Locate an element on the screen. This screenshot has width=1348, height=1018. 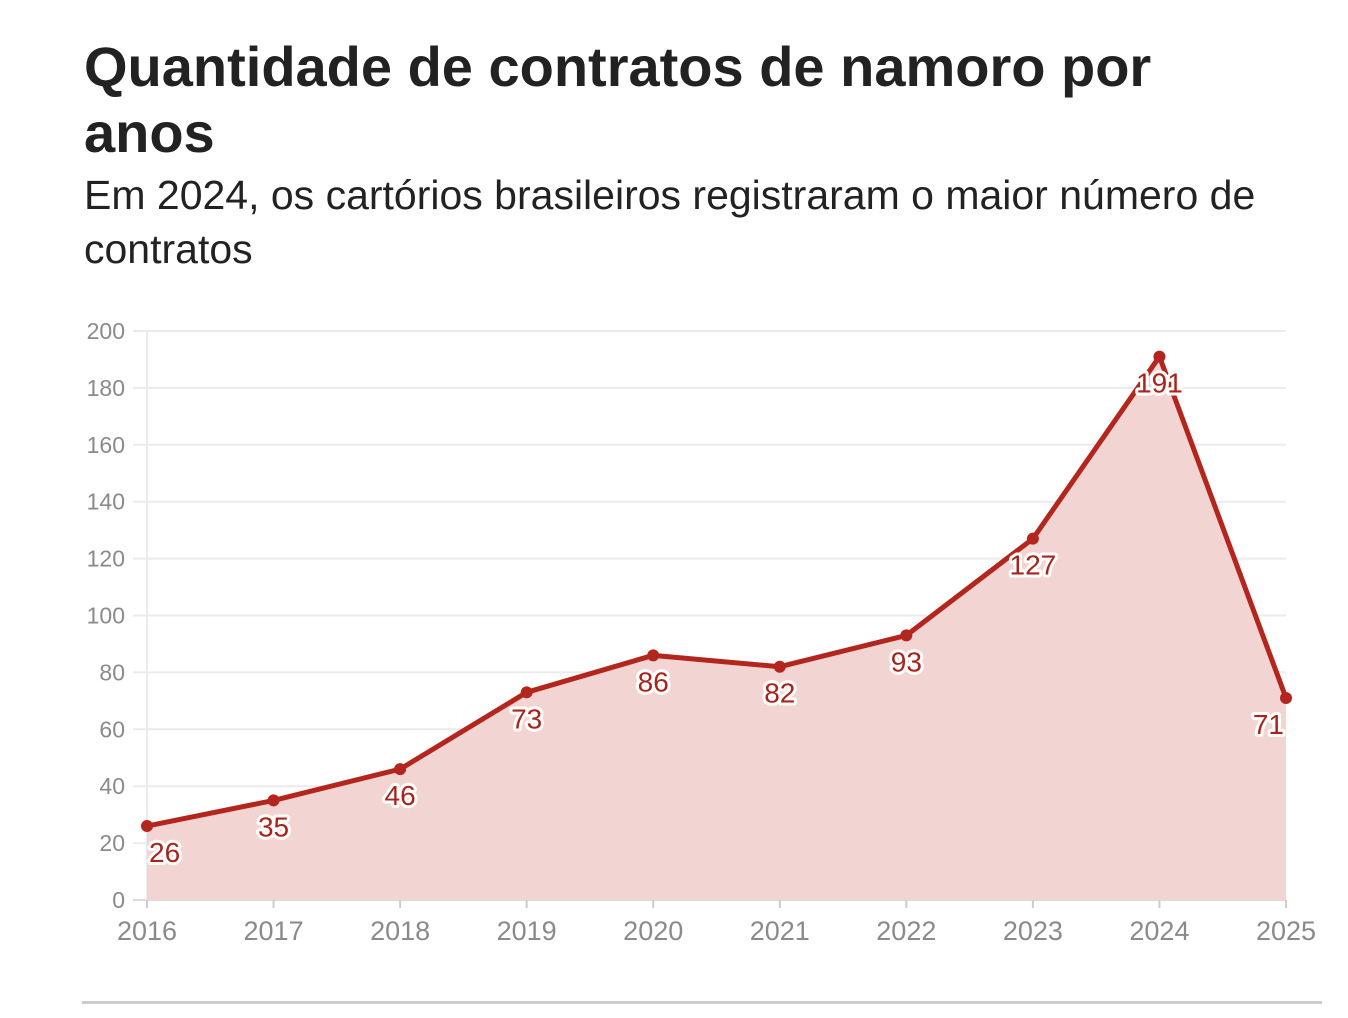
x-tick-label: 2019 is located at coordinates (527, 931).